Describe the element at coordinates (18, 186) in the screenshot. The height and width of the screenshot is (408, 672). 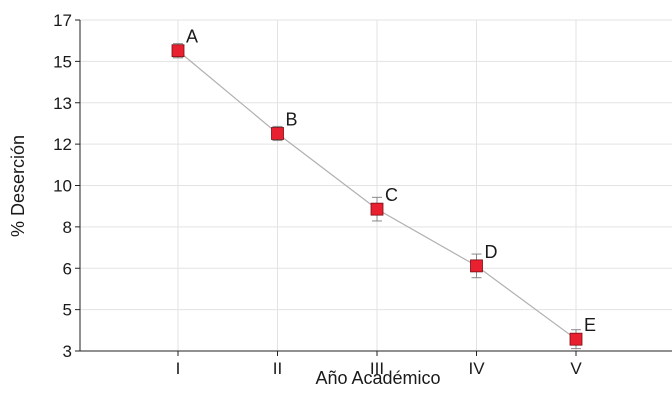
I see `y-axis-title: % Deserción` at that location.